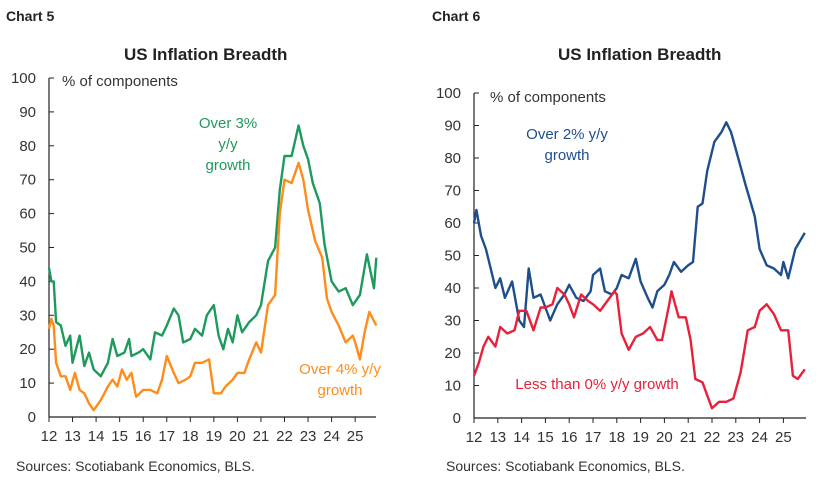 The width and height of the screenshot is (828, 482). Describe the element at coordinates (27, 112) in the screenshot. I see `chart5-y-tick-label: 90` at that location.